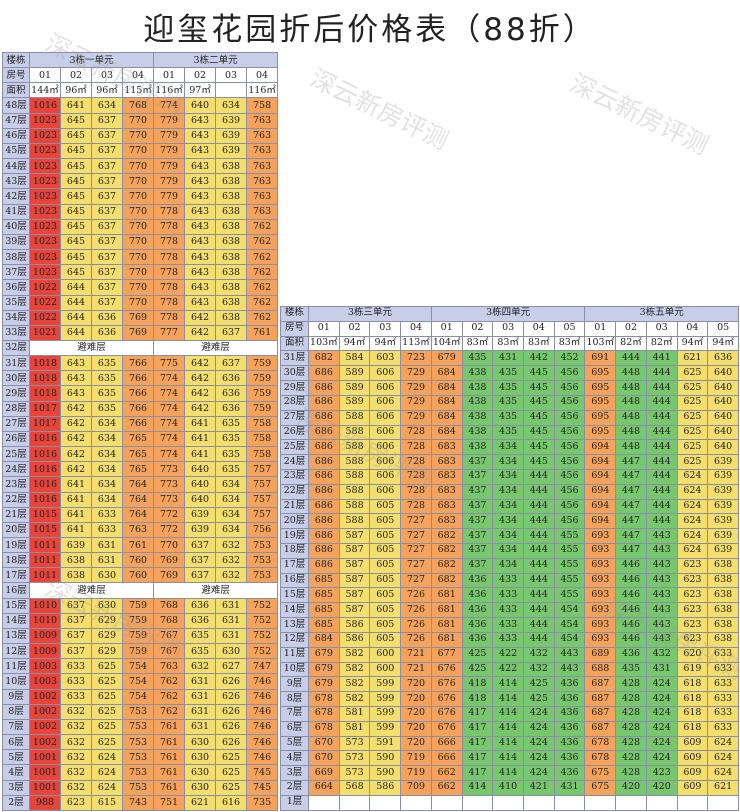 This screenshot has height=812, width=740. Describe the element at coordinates (16, 469) in the screenshot. I see `floor-label: 24层` at that location.